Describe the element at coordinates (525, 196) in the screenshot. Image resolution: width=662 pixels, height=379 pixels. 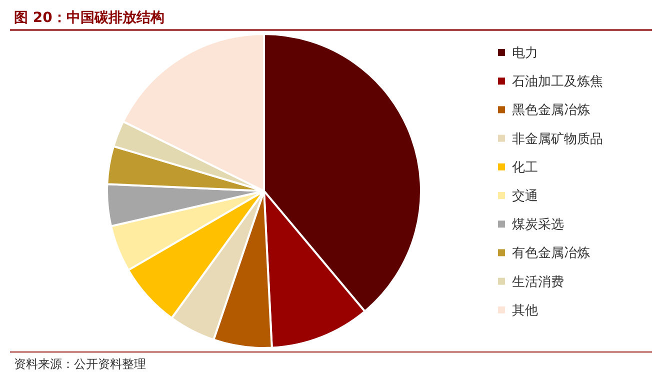
I see `legend-label: 交通` at that location.